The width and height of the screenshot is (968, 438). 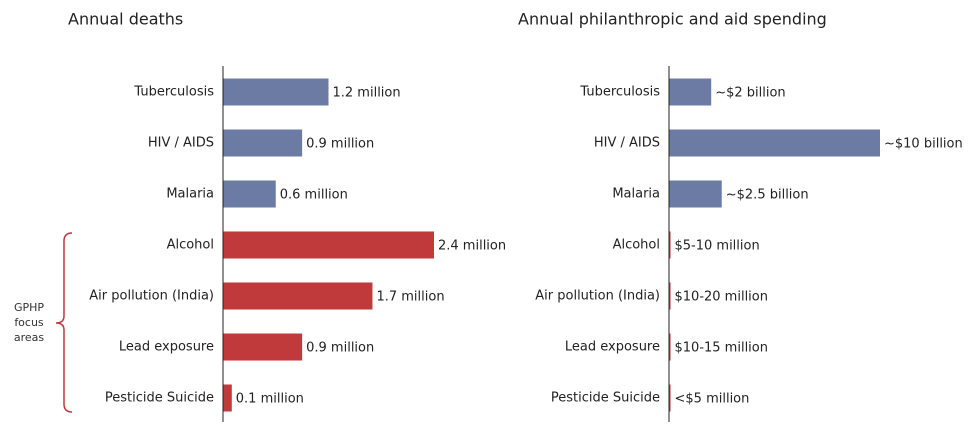 What do you see at coordinates (29, 322) in the screenshot?
I see `annotation: GPHP focus areas` at bounding box center [29, 322].